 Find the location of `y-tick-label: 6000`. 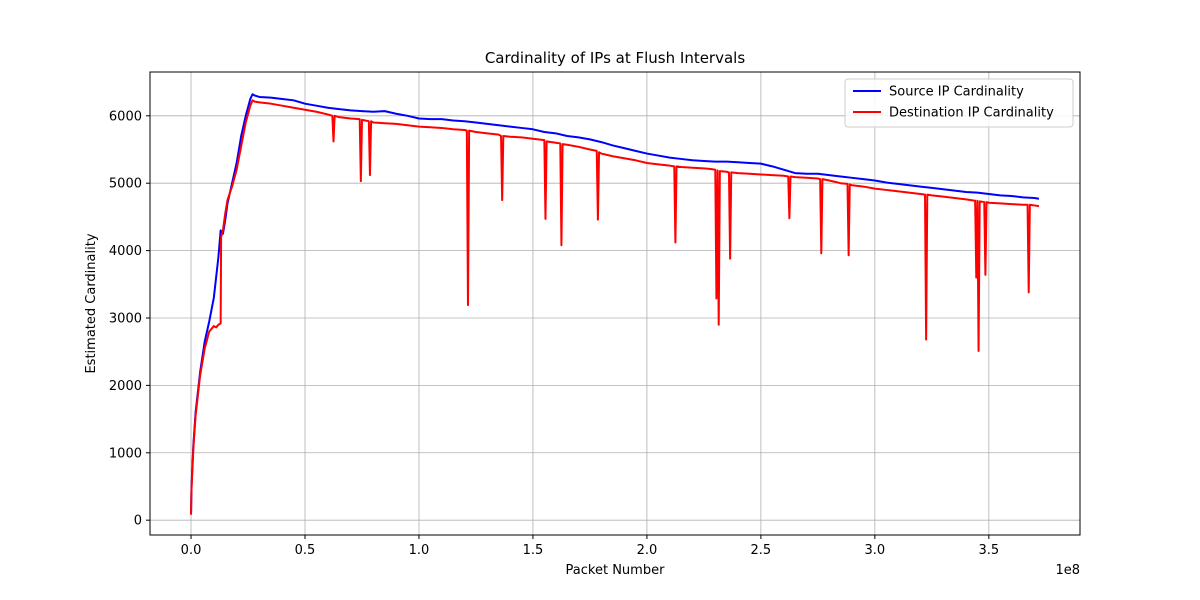

y-tick-label: 6000 is located at coordinates (125, 116).